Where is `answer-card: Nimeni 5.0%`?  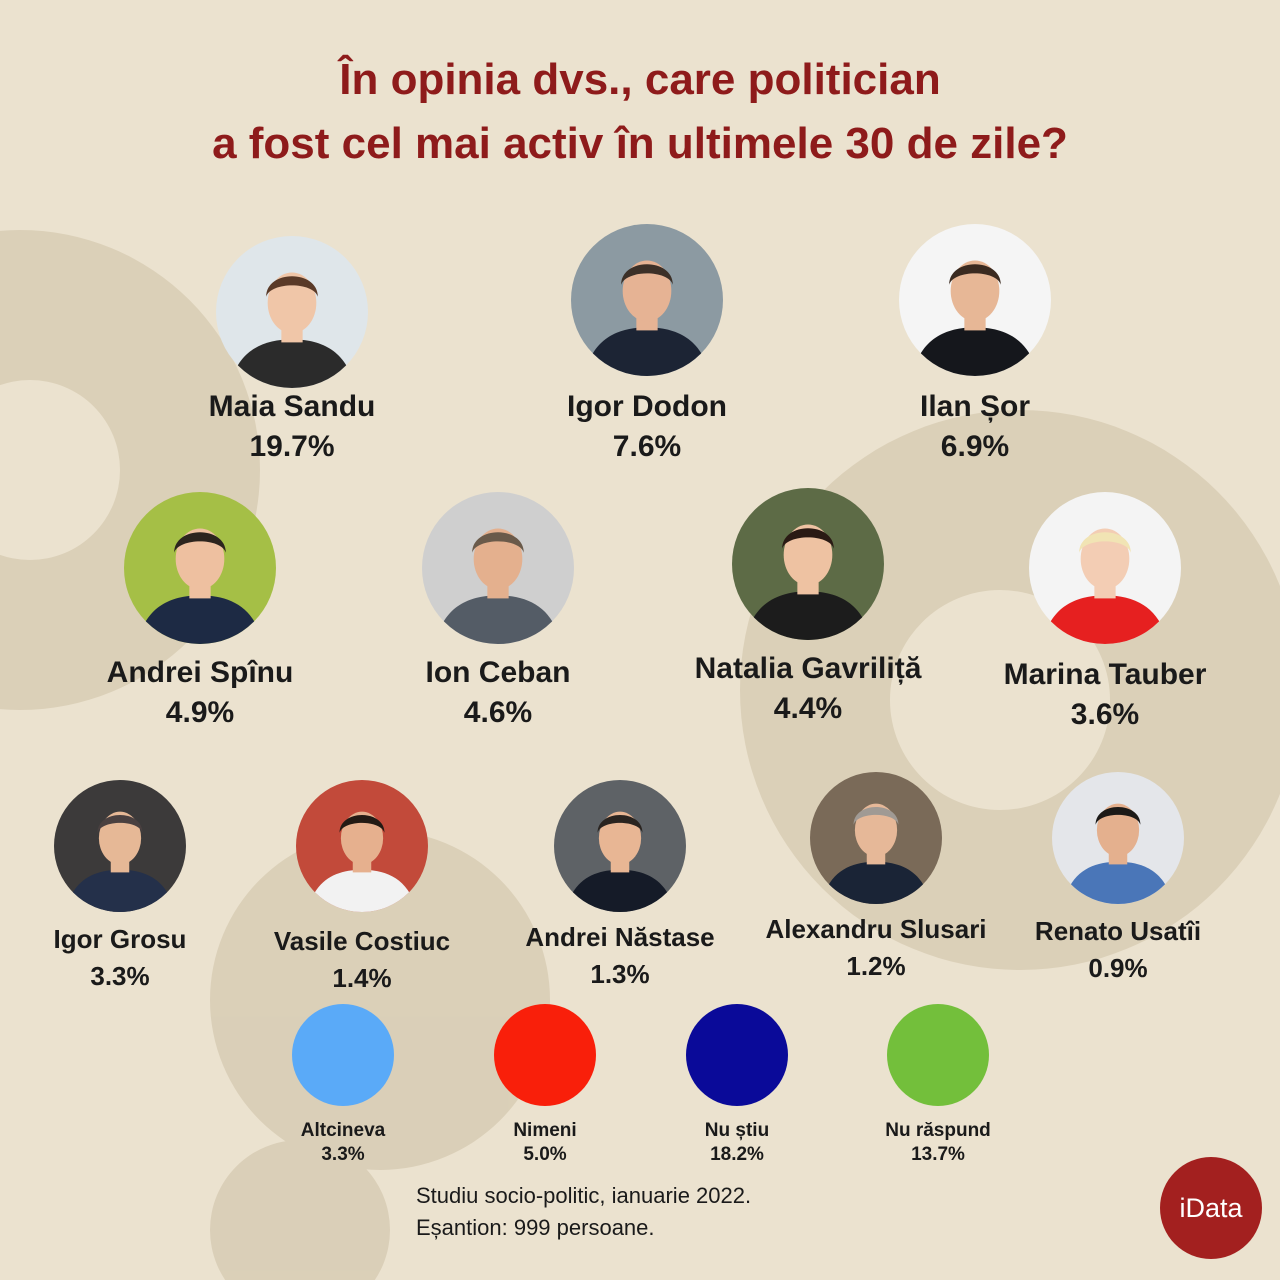 answer-card: Nimeni 5.0% is located at coordinates (545, 1085).